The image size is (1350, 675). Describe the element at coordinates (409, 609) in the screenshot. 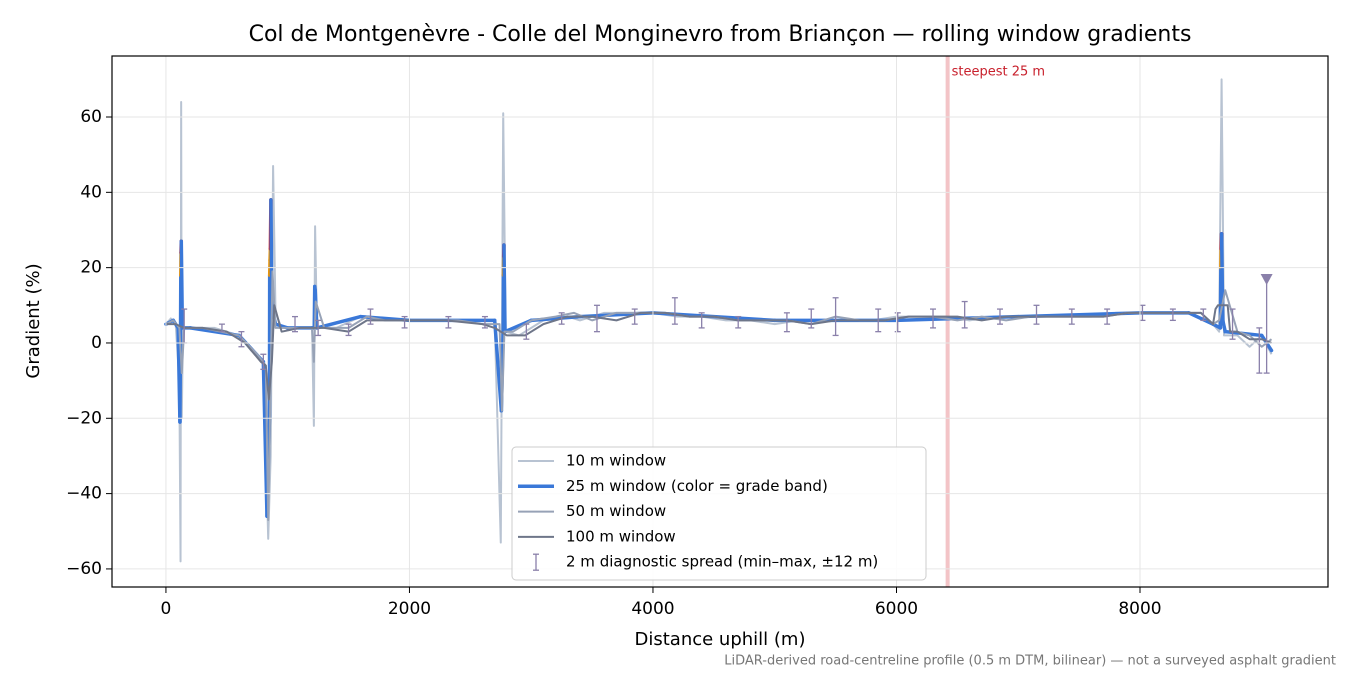

I see `x-tick-label: 2000` at that location.